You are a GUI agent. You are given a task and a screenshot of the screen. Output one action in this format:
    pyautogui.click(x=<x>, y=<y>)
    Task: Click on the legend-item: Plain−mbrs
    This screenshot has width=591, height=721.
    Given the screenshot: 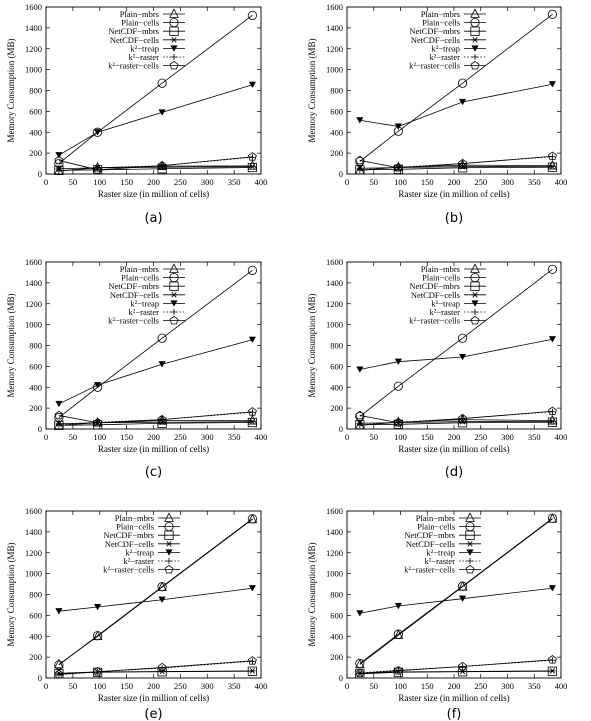 What is the action you would take?
    pyautogui.click(x=448, y=517)
    